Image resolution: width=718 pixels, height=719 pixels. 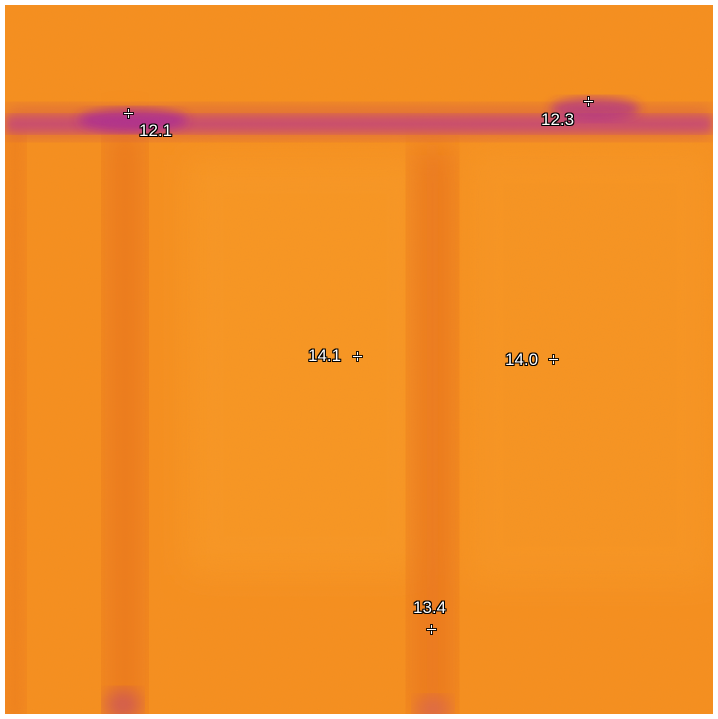 I want to click on temperature-label: 12.3, so click(x=558, y=119).